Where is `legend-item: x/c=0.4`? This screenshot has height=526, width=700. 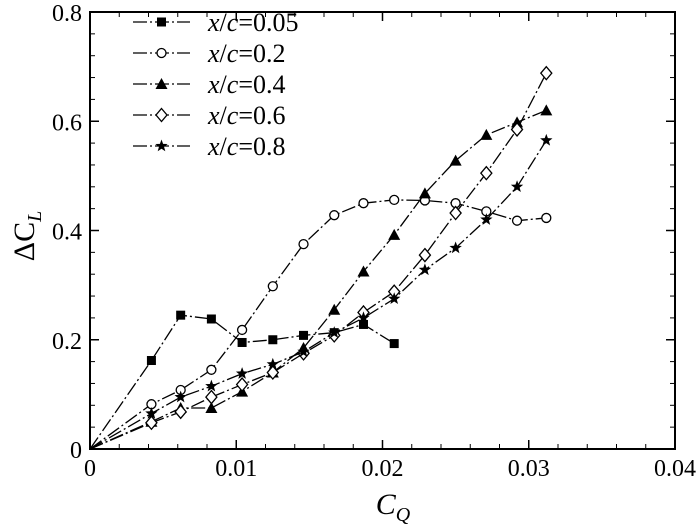 legend-item: x/c=0.4 is located at coordinates (209, 84).